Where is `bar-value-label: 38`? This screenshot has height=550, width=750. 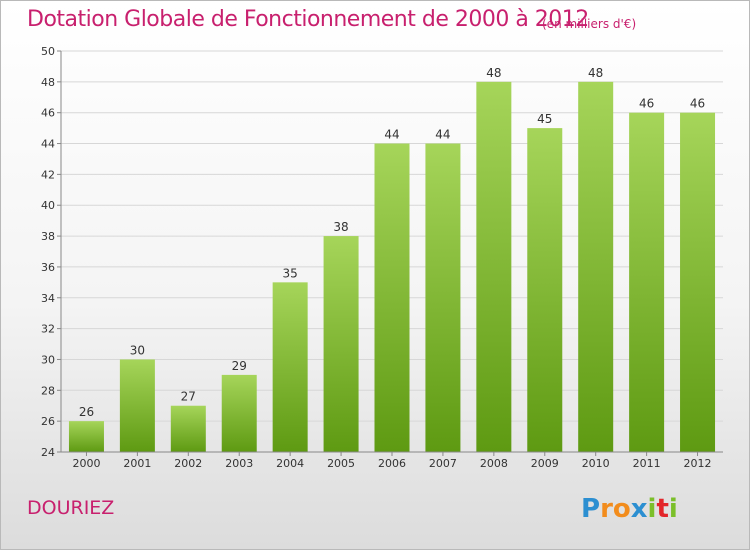
bar-value-label: 38 is located at coordinates (340, 227).